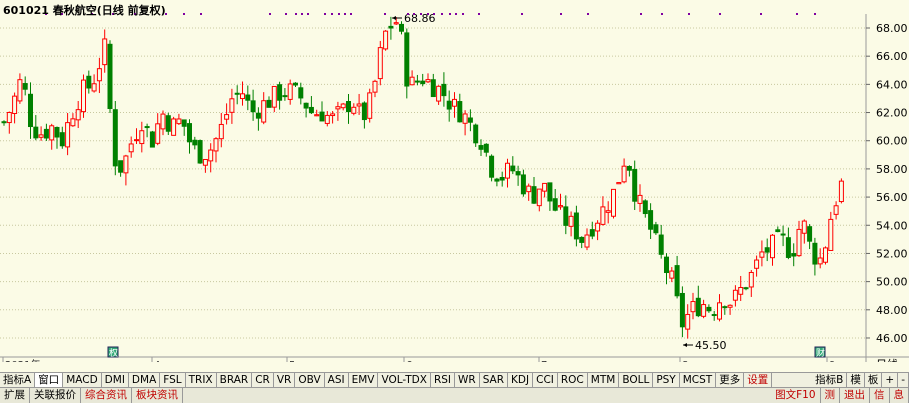  What do you see at coordinates (17, 380) in the screenshot?
I see `toolbar-item: 指标A` at bounding box center [17, 380].